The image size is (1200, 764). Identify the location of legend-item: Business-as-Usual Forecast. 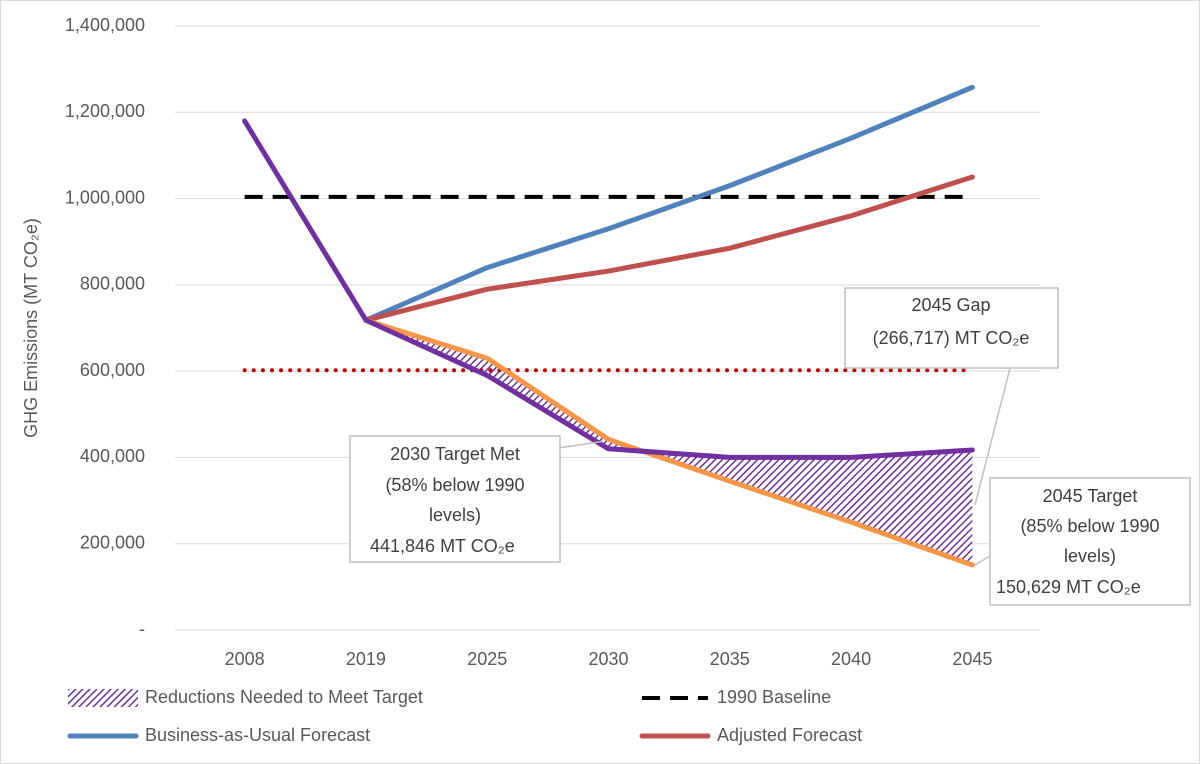
(218, 735).